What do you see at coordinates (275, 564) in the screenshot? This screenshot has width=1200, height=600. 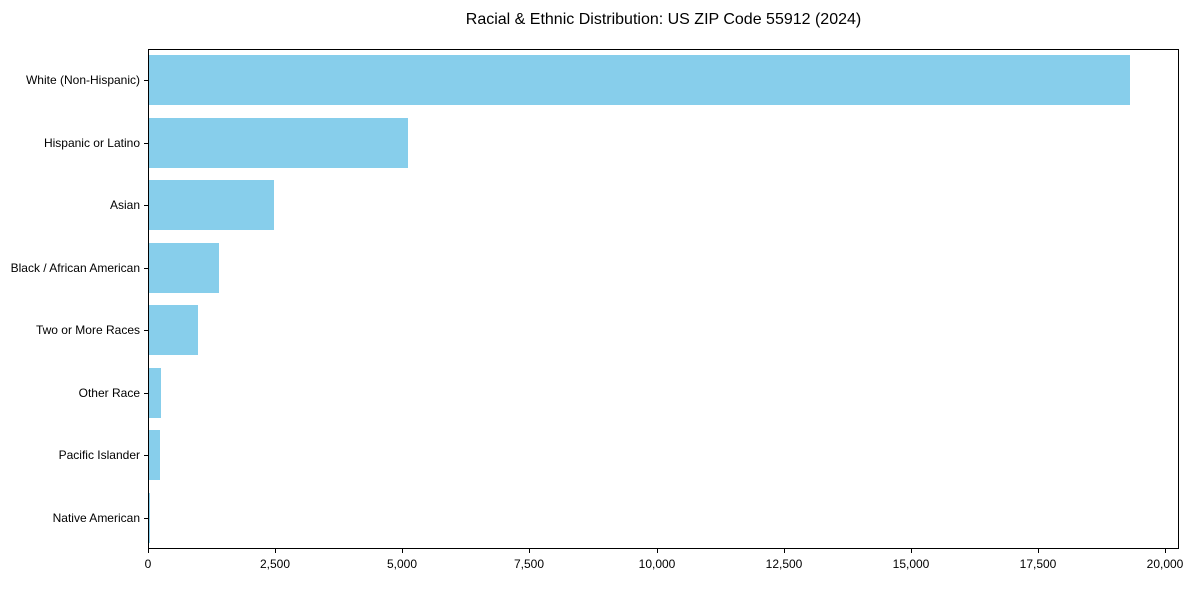 I see `x-tick-label: 2,500` at bounding box center [275, 564].